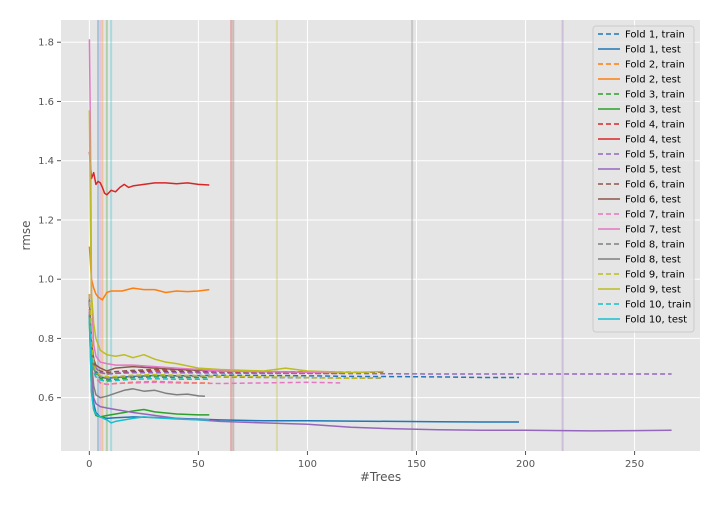 The height and width of the screenshot is (508, 720). Describe the element at coordinates (653, 200) in the screenshot. I see `legend-label: Fold 6, test` at that location.